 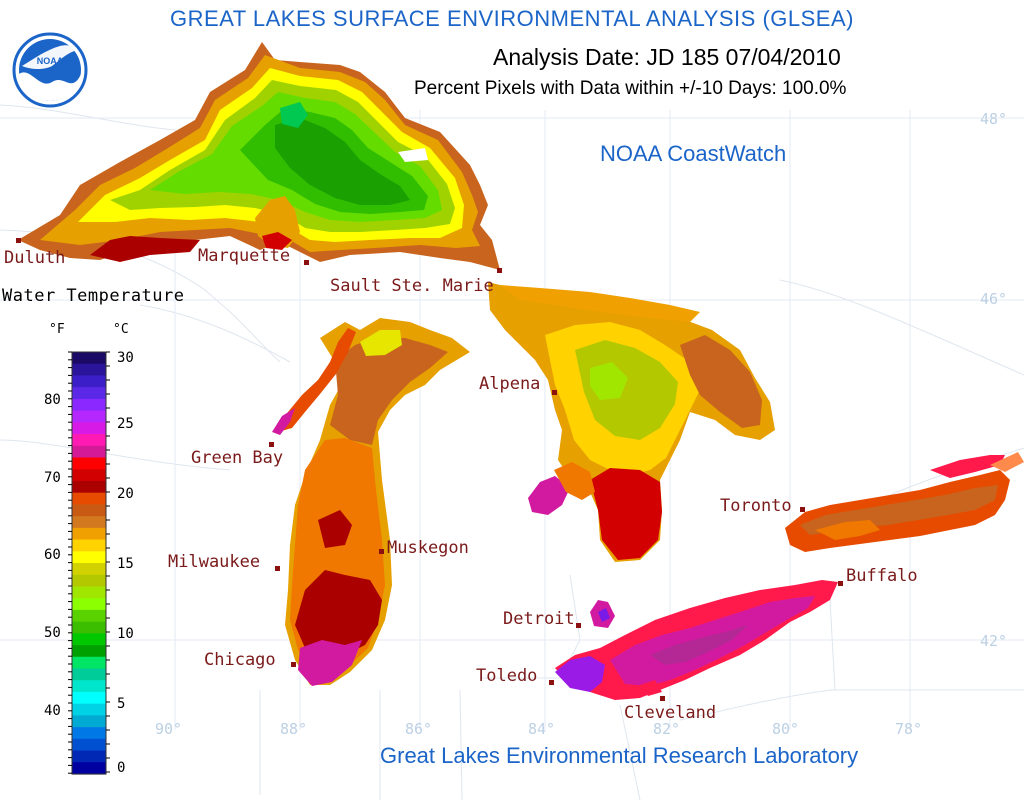 I want to click on lat-label-48: 48°, so click(x=994, y=119).